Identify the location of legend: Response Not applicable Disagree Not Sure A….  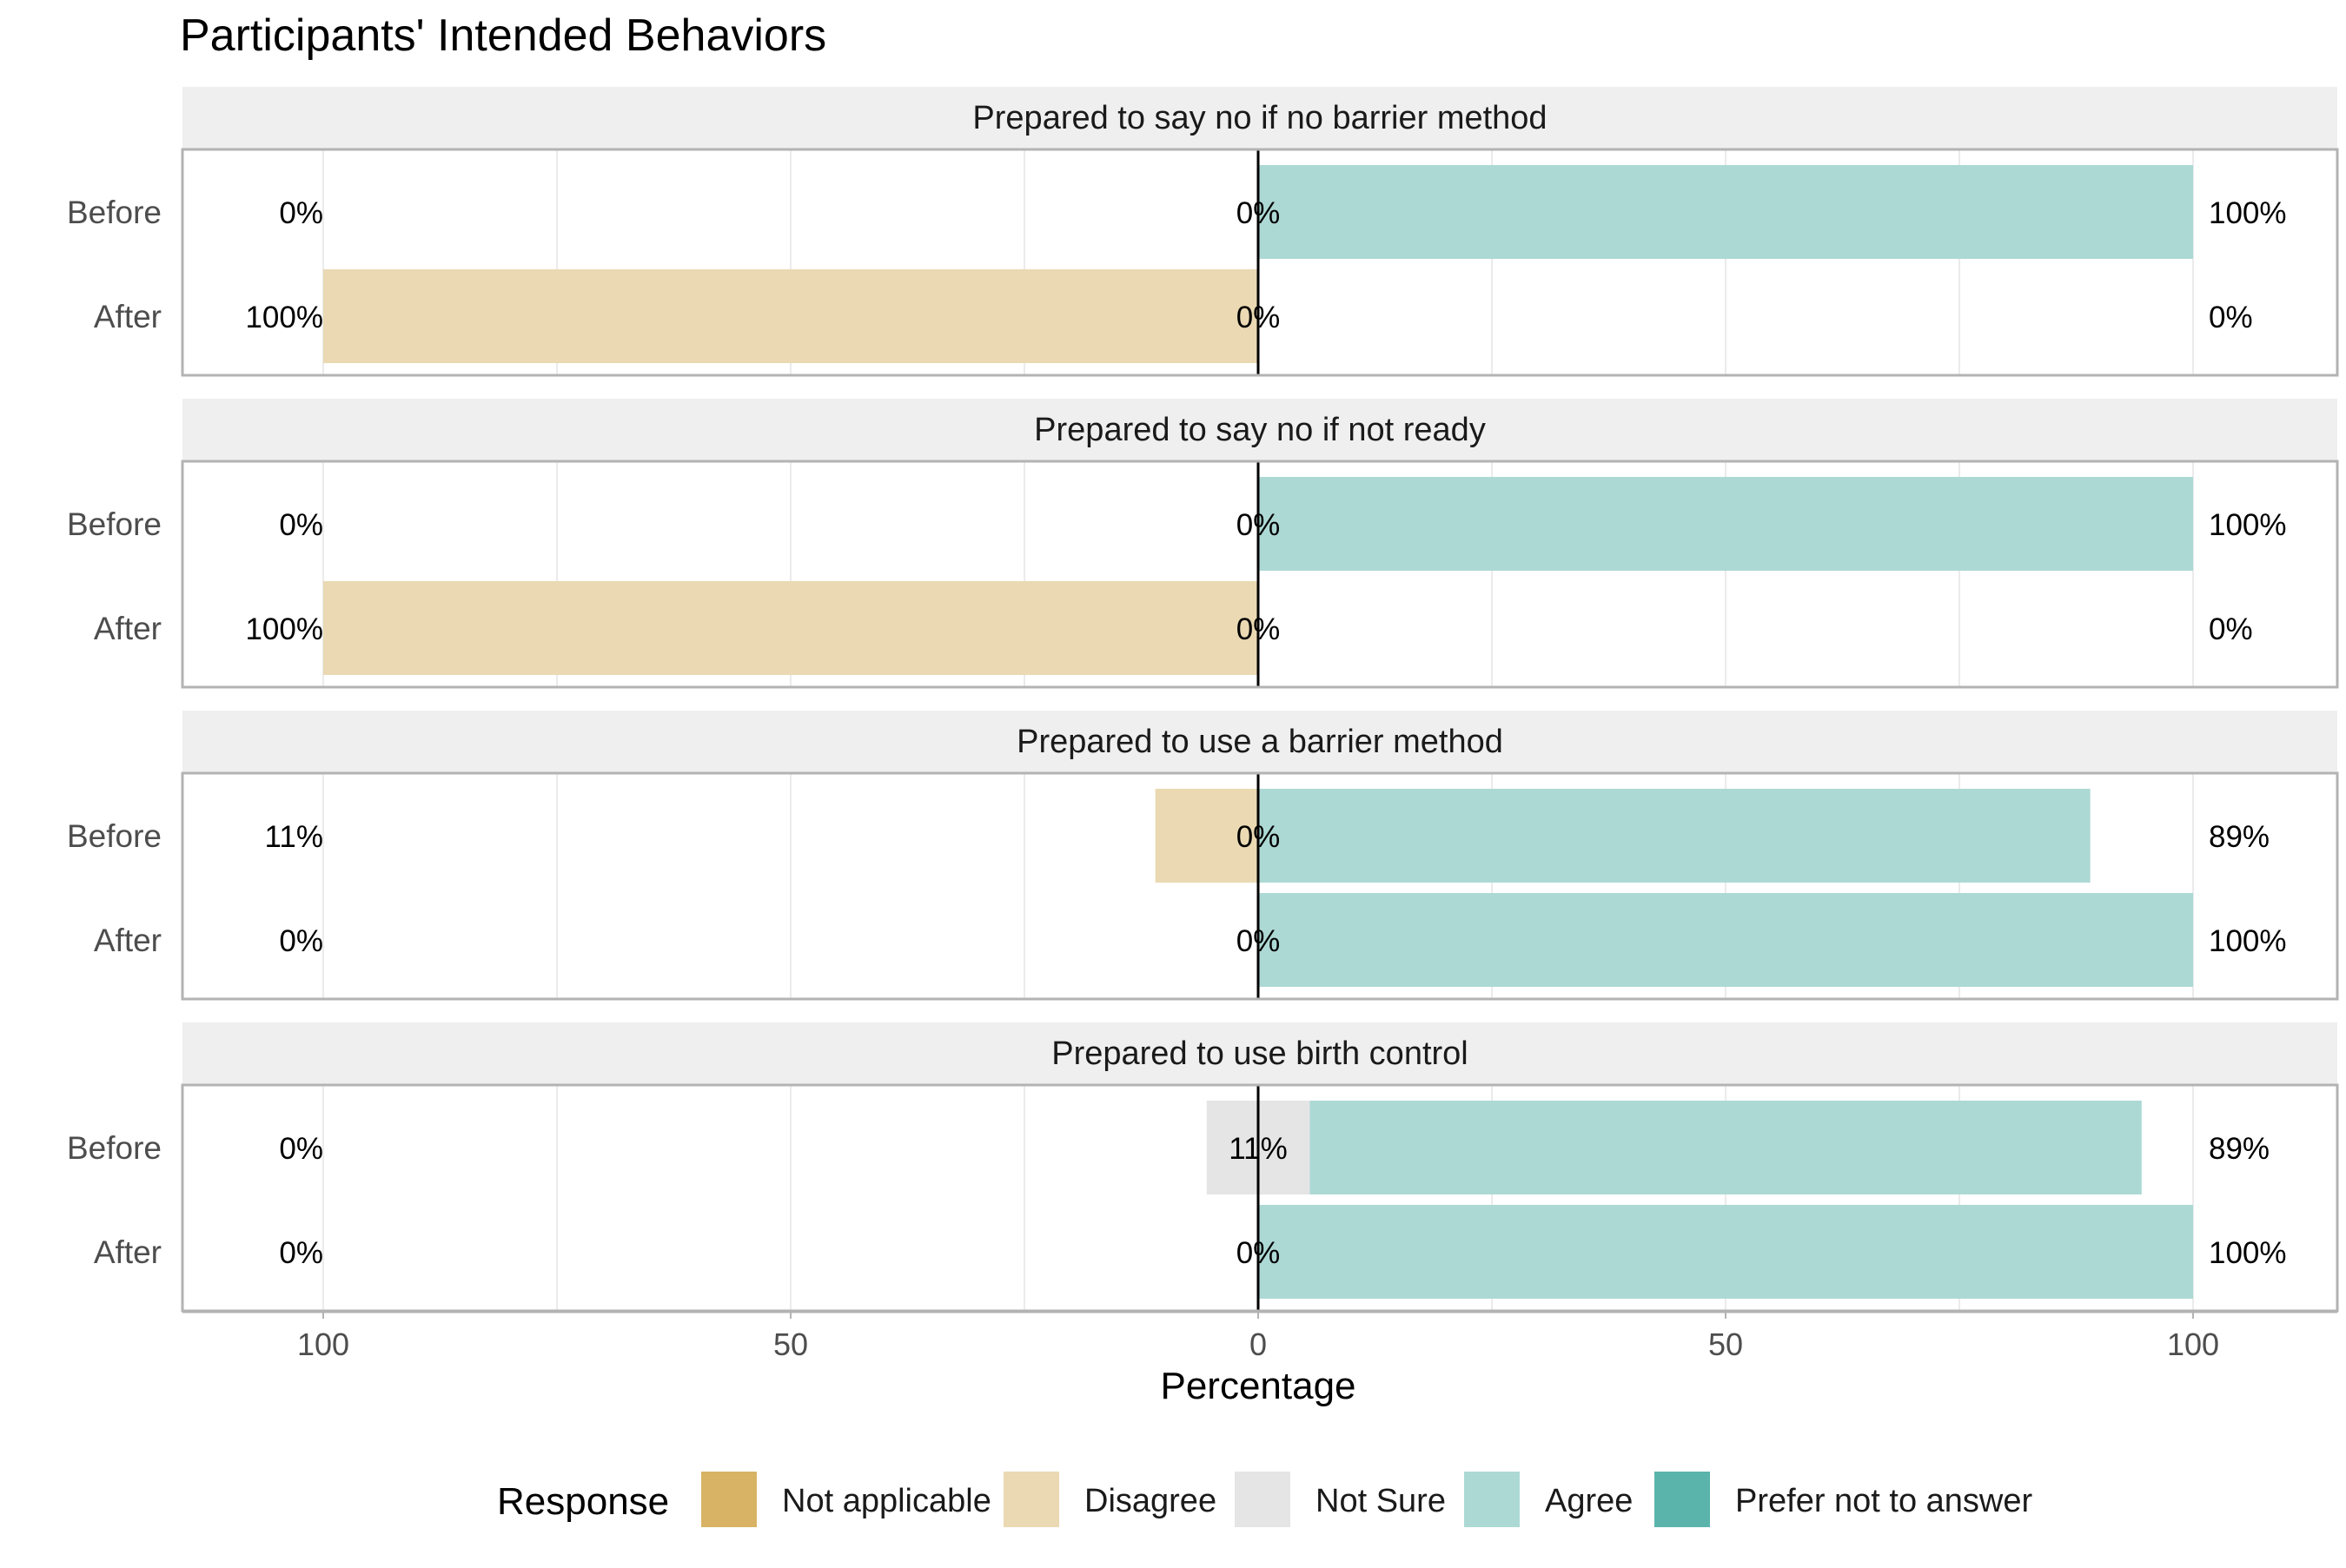
(1265, 1499).